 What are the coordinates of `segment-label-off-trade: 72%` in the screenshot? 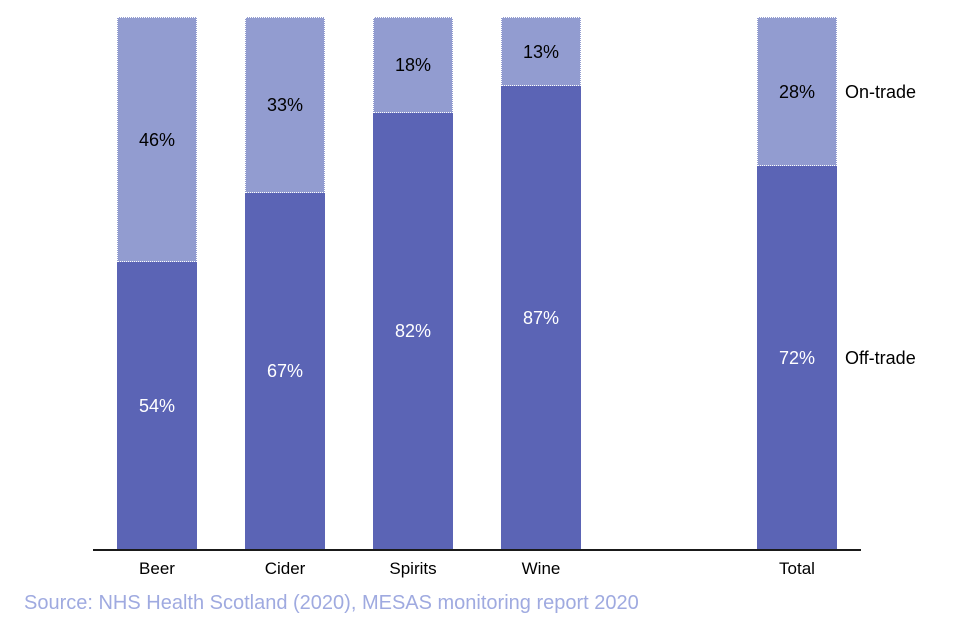 It's located at (797, 357).